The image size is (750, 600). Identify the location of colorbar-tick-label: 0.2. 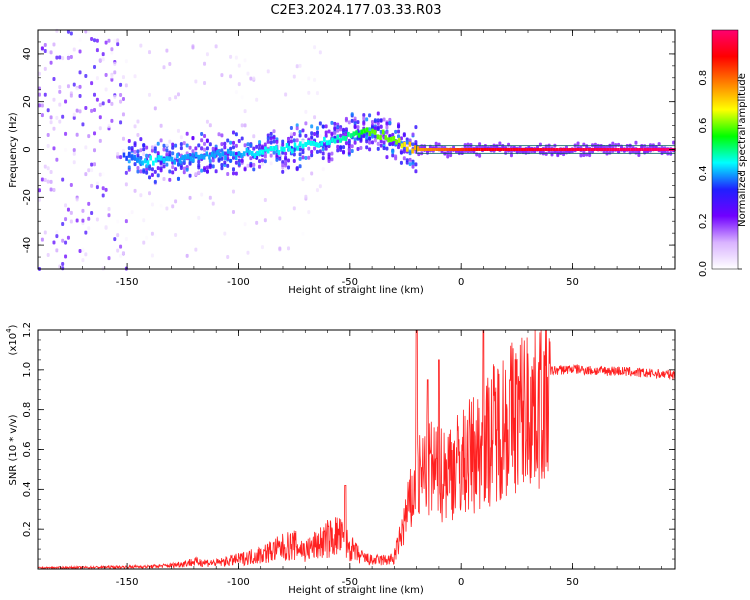
(703, 221).